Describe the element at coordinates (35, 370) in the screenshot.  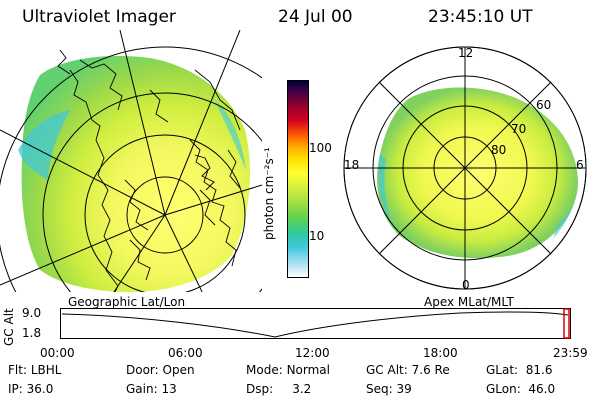
I see `info-flt: Flt: LBHL` at that location.